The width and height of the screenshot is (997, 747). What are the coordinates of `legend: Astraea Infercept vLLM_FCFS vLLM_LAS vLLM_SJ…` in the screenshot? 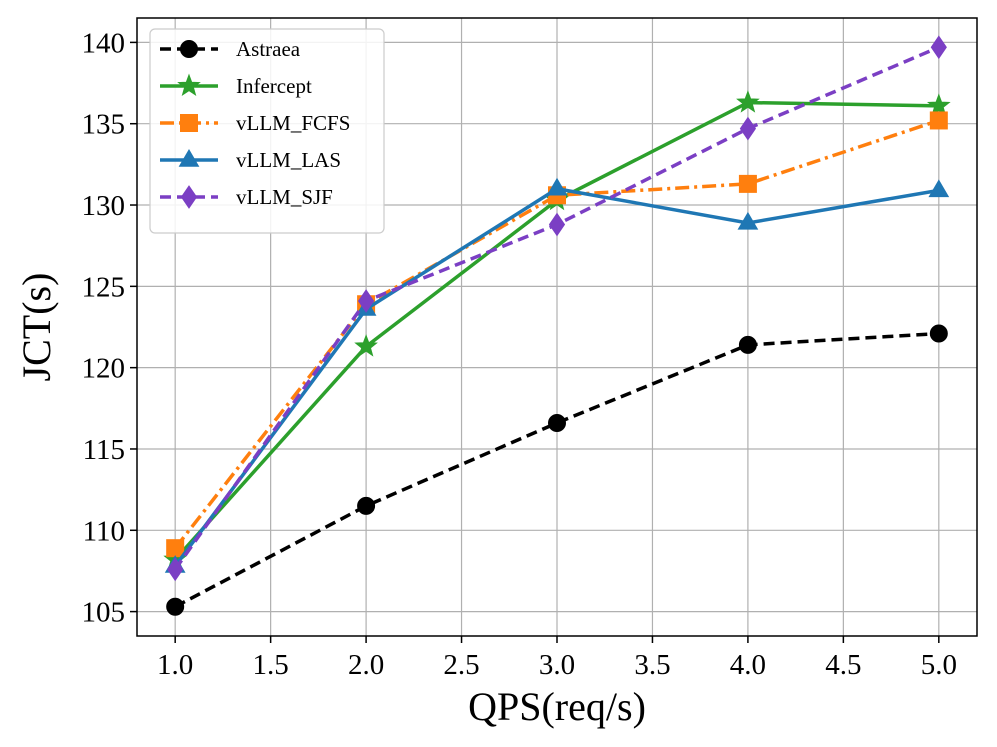 It's located at (267, 131).